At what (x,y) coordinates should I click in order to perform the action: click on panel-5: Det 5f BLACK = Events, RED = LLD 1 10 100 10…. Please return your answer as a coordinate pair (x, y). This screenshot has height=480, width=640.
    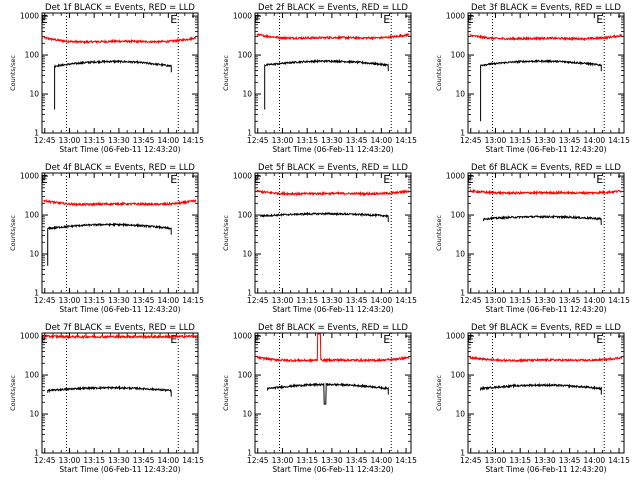
    Looking at the image, I should click on (319, 238).